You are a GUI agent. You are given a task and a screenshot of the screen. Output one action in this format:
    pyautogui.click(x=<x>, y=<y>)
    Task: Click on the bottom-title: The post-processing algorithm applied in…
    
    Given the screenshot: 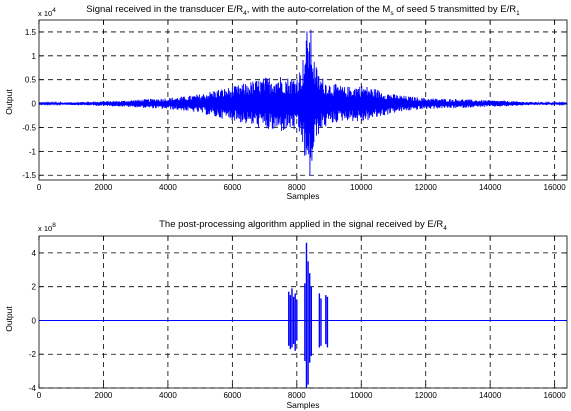 What is the action you would take?
    pyautogui.click(x=303, y=225)
    